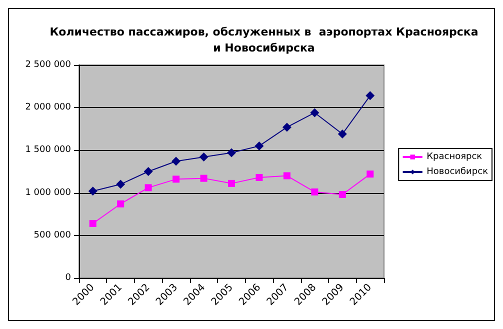  I want to click on legend-label: Красноярск, so click(454, 157).